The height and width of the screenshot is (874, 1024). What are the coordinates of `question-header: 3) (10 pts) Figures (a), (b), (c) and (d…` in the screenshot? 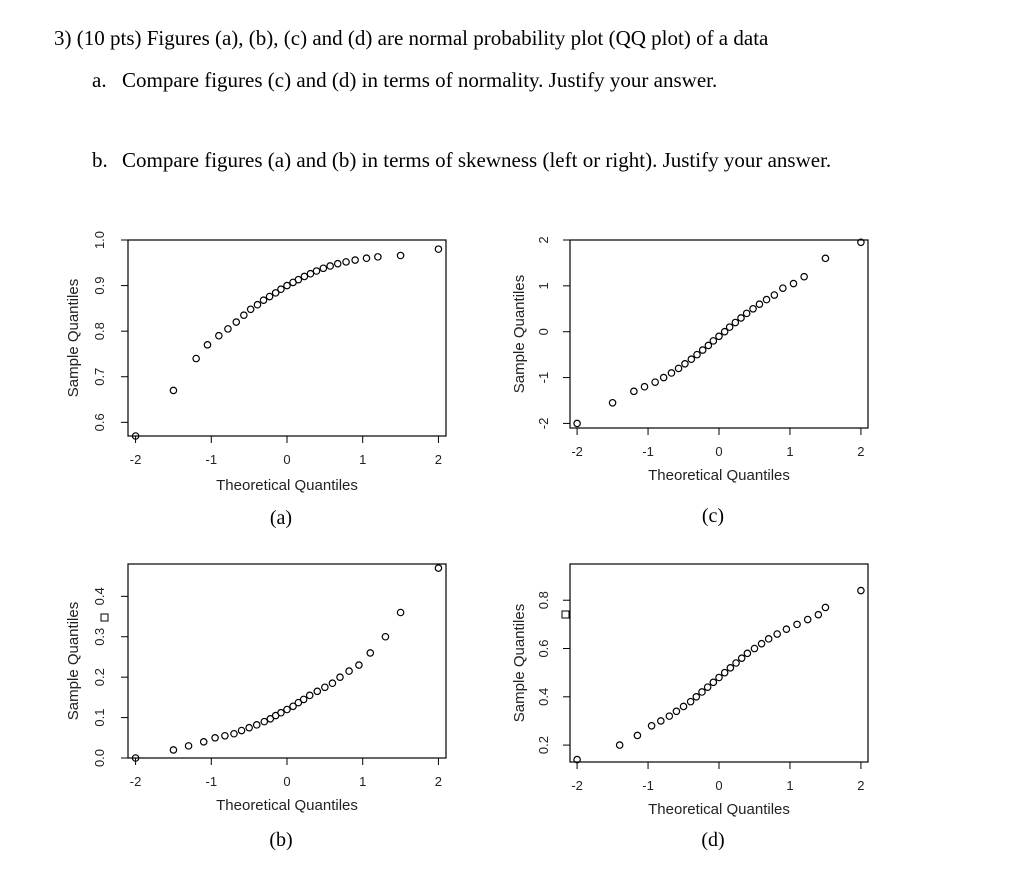 It's located at (411, 38).